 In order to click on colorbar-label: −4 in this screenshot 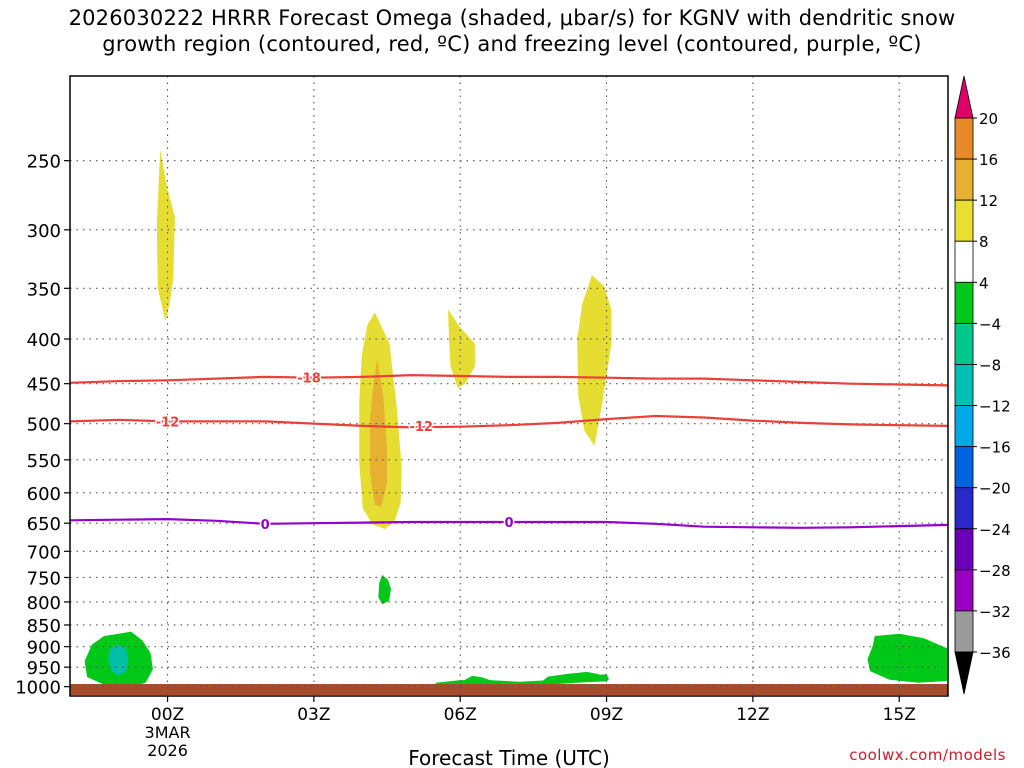, I will do `click(990, 324)`.